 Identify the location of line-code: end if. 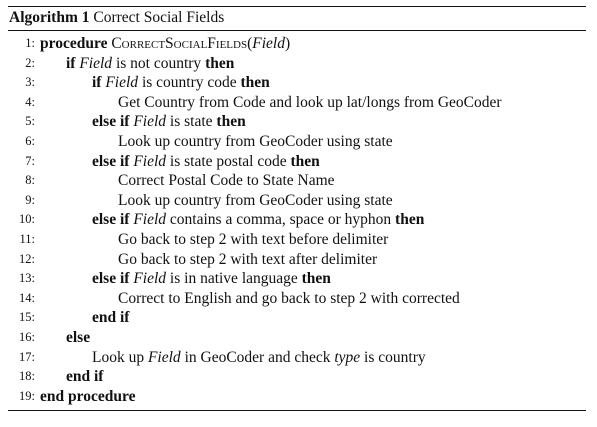
(84, 377).